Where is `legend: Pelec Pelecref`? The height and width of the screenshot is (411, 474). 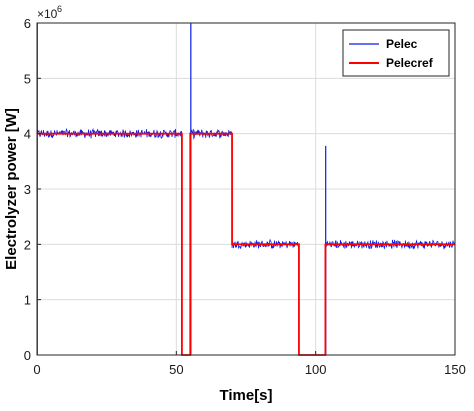
legend: Pelec Pelecref is located at coordinates (396, 53).